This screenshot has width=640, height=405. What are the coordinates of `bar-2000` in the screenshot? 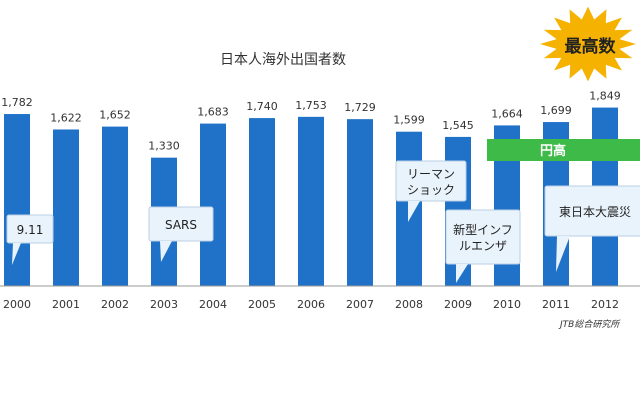 It's located at (17, 200).